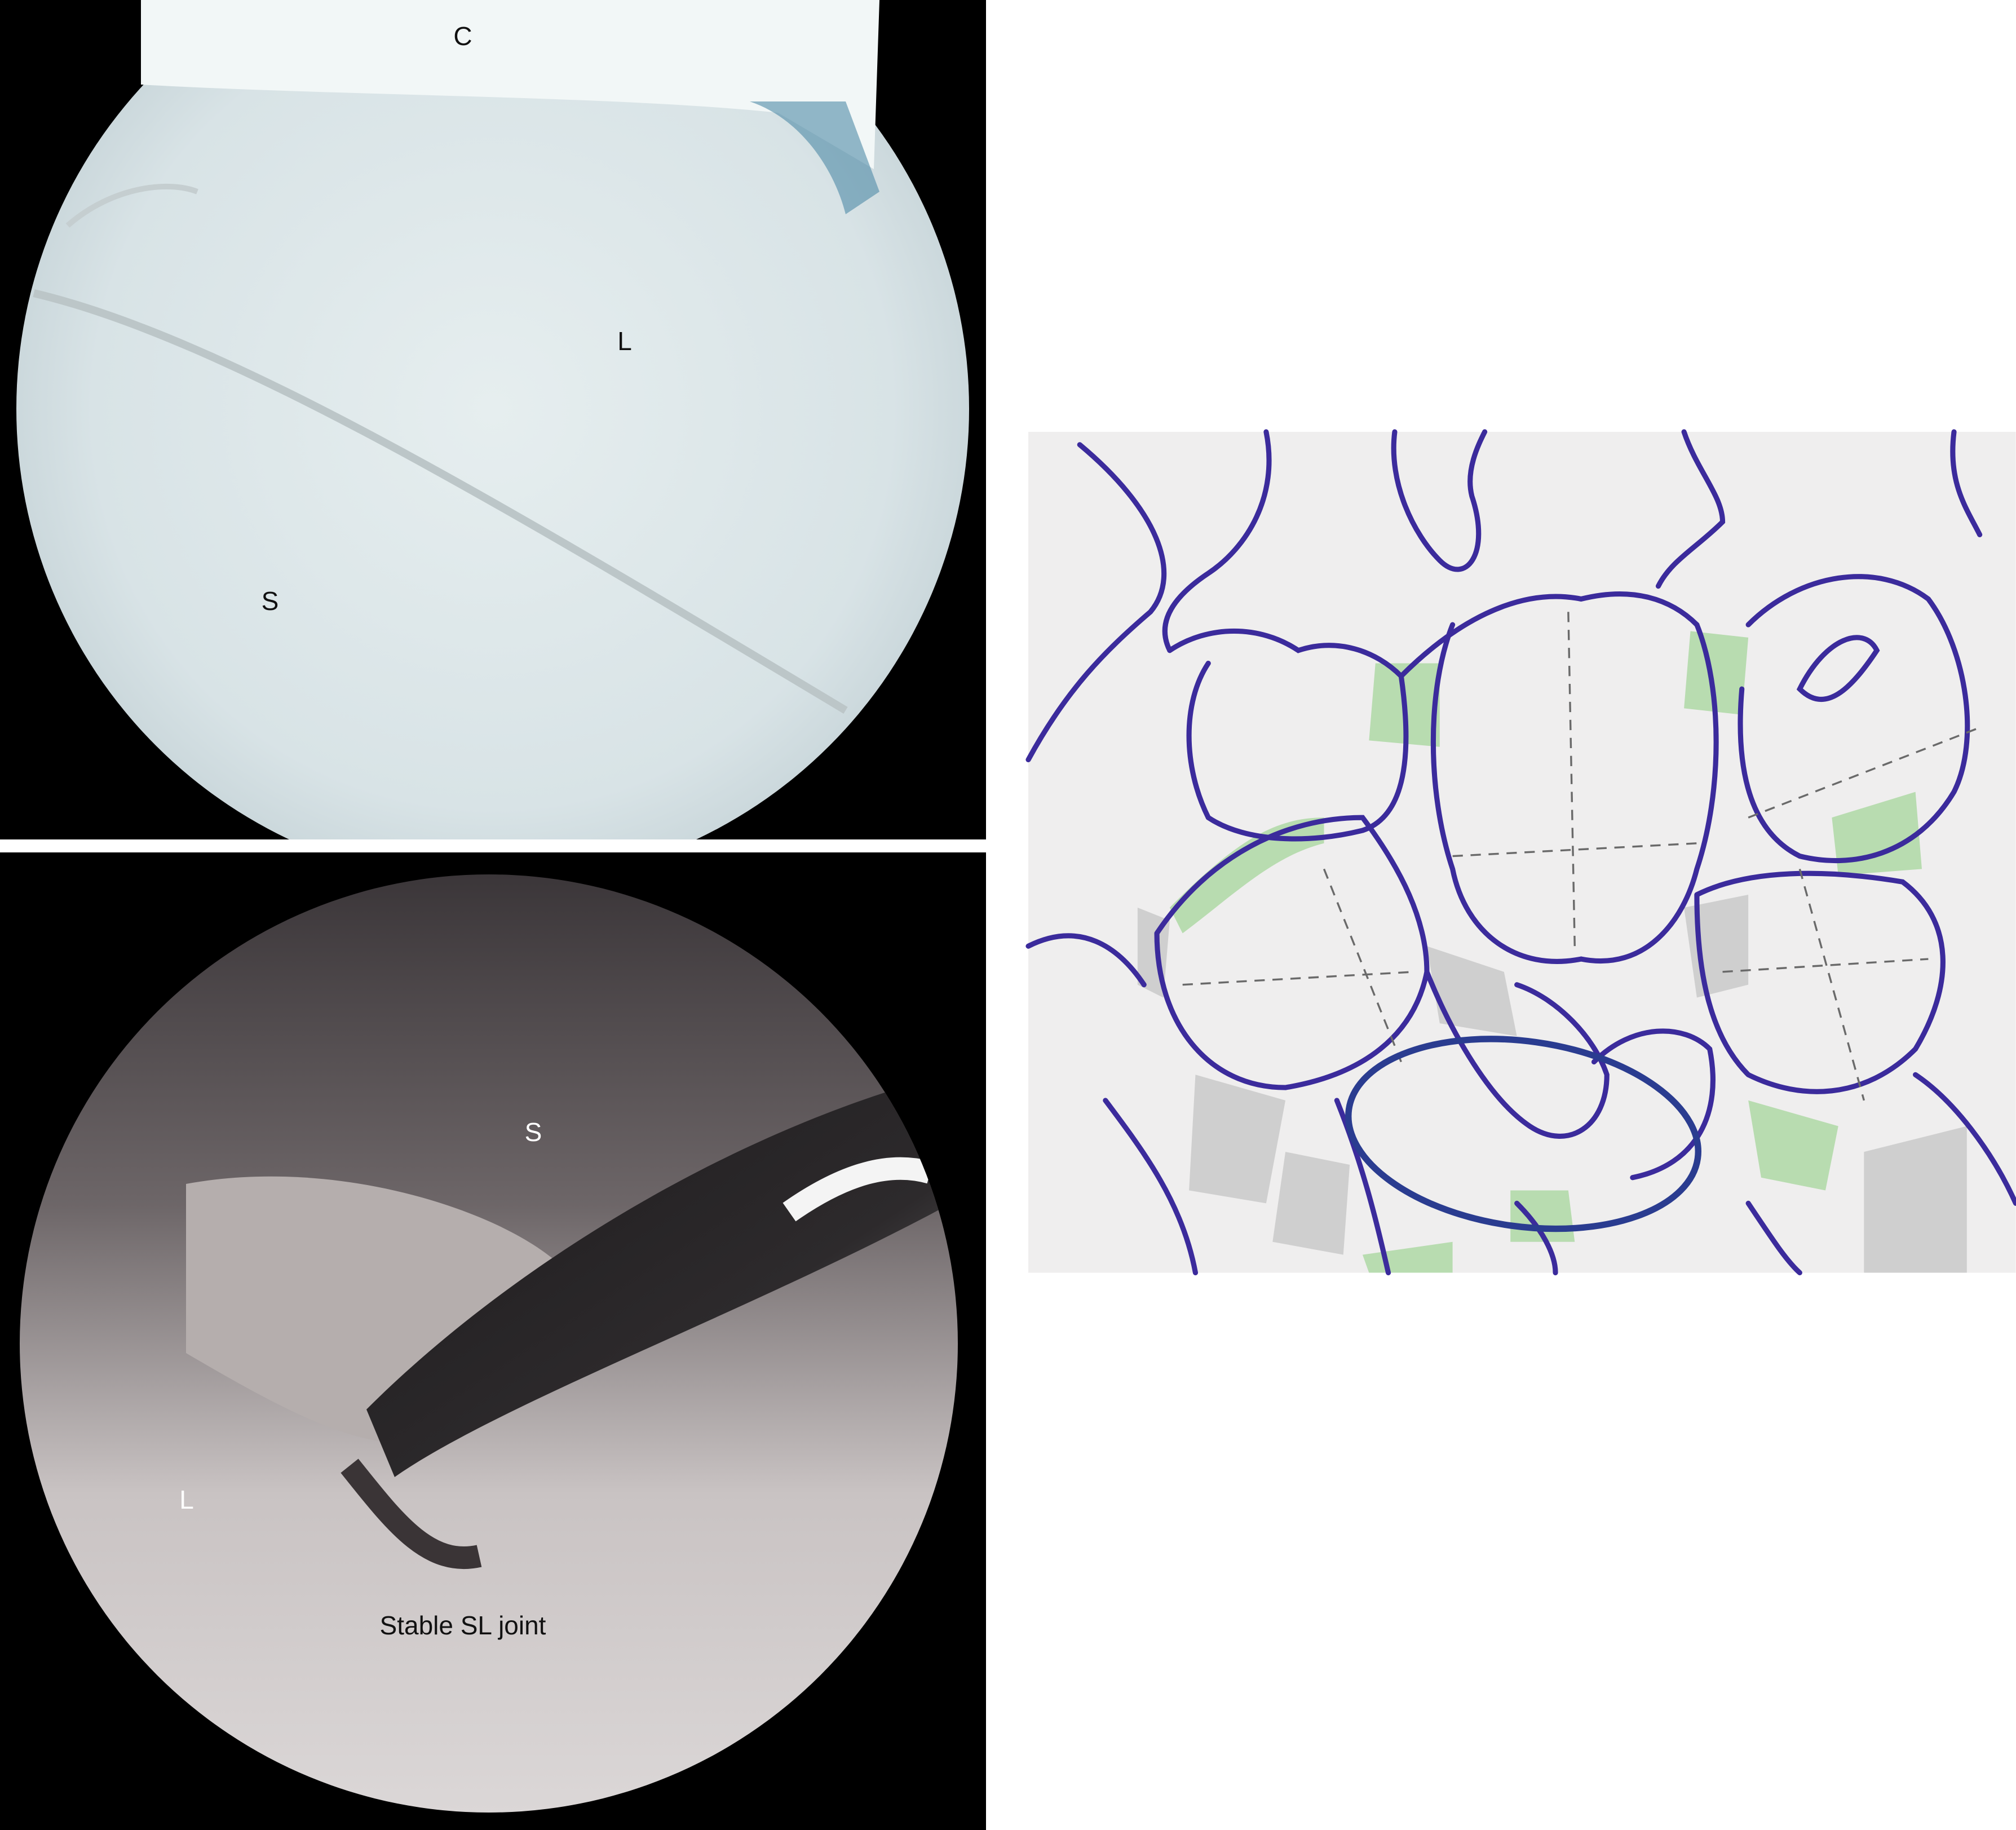 The height and width of the screenshot is (1830, 2016). I want to click on cartilage-green, so click(1545, 952).